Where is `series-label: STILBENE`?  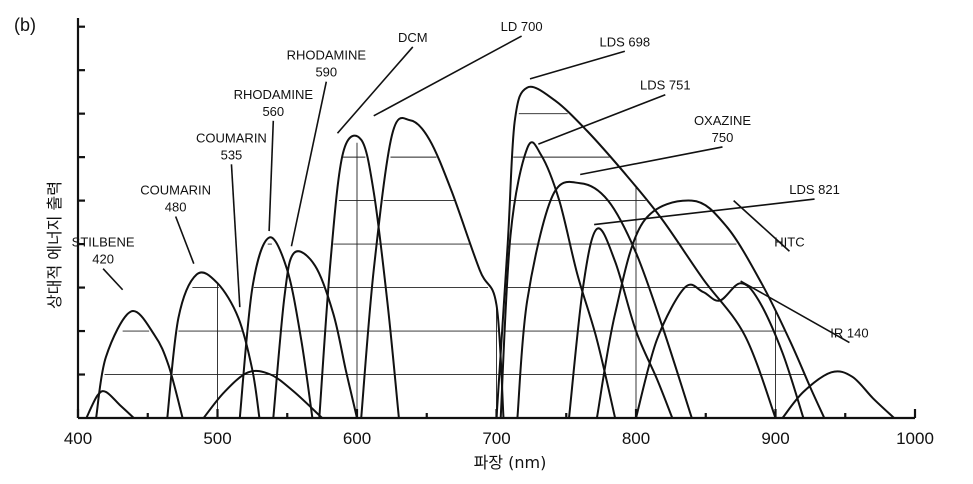
series-label: STILBENE is located at coordinates (103, 242).